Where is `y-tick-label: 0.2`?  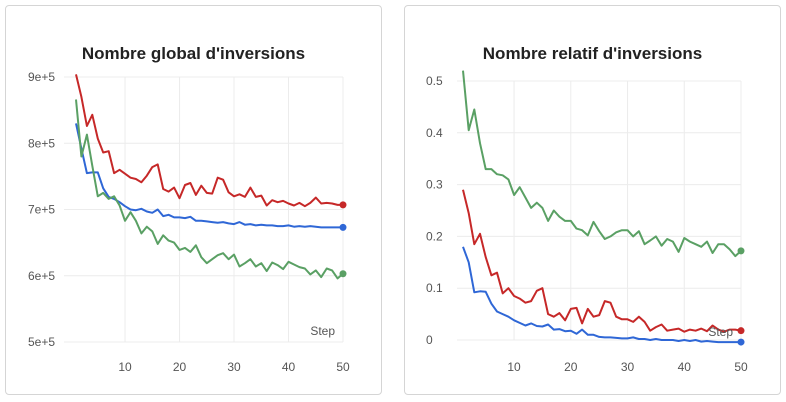
y-tick-label: 0.2 is located at coordinates (434, 236).